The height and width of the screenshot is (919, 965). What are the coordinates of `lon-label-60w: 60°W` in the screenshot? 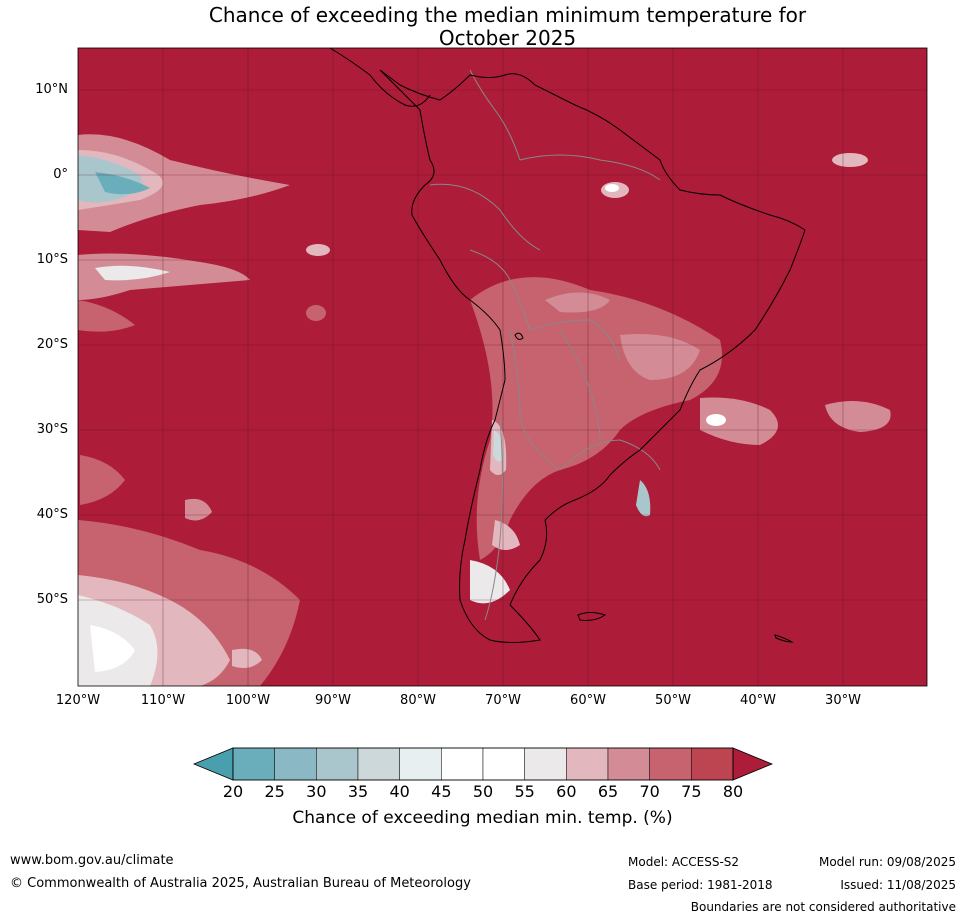 It's located at (588, 700).